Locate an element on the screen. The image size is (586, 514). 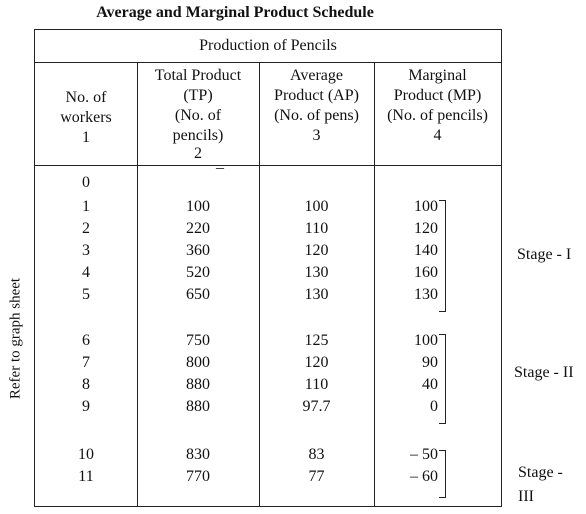
workers-cell: 0 is located at coordinates (86, 182).